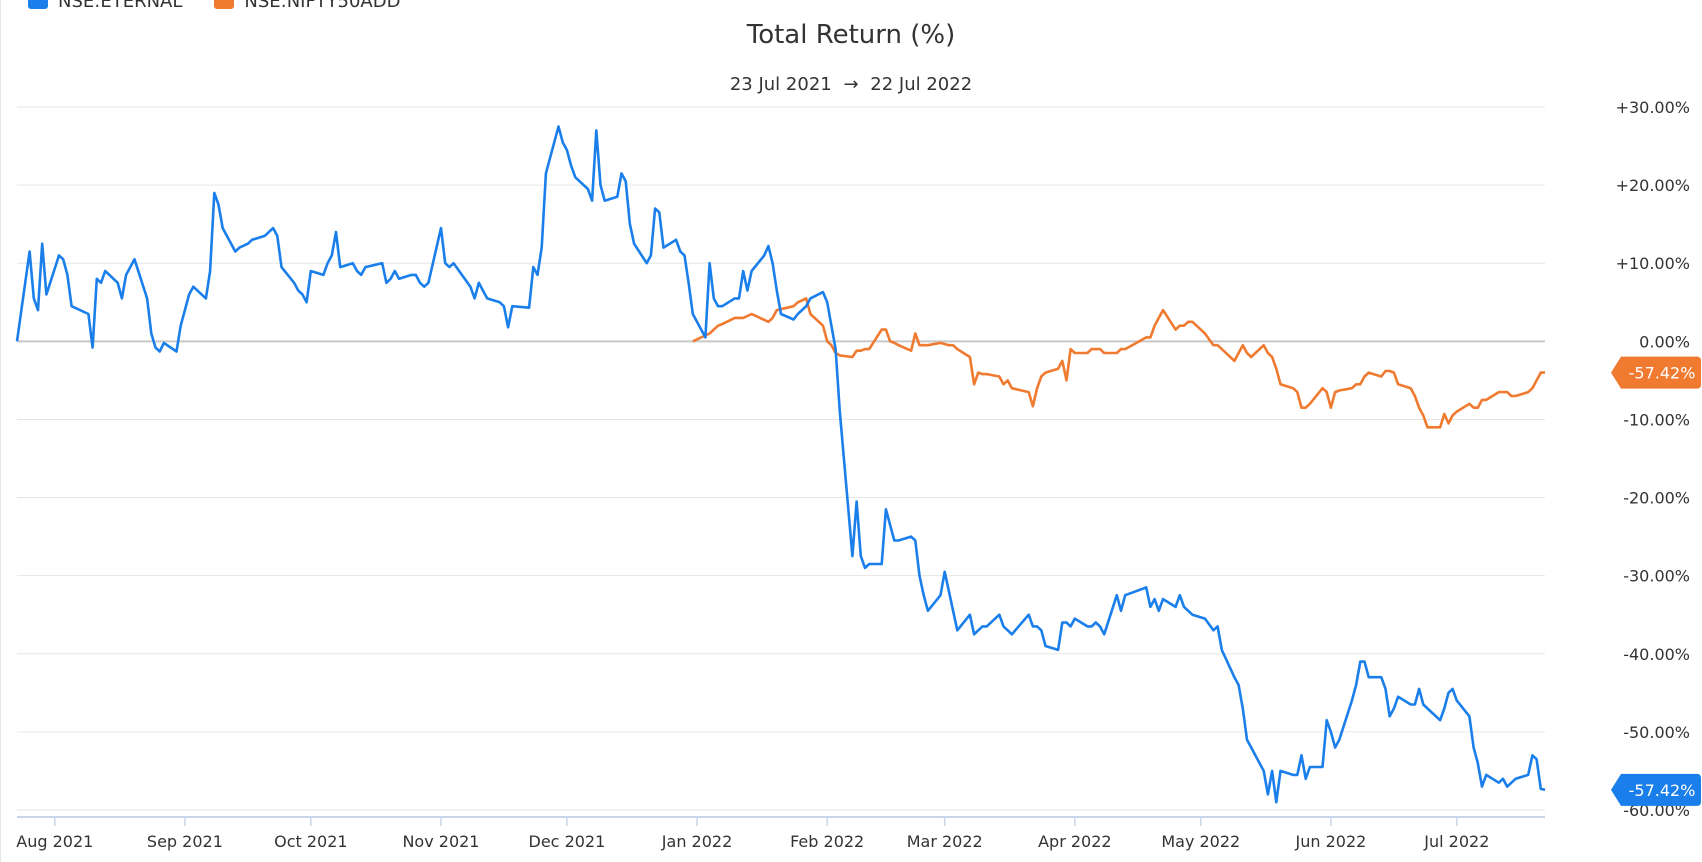  What do you see at coordinates (780, 84) in the screenshot?
I see `date-range-start: 23 Jul 2021` at bounding box center [780, 84].